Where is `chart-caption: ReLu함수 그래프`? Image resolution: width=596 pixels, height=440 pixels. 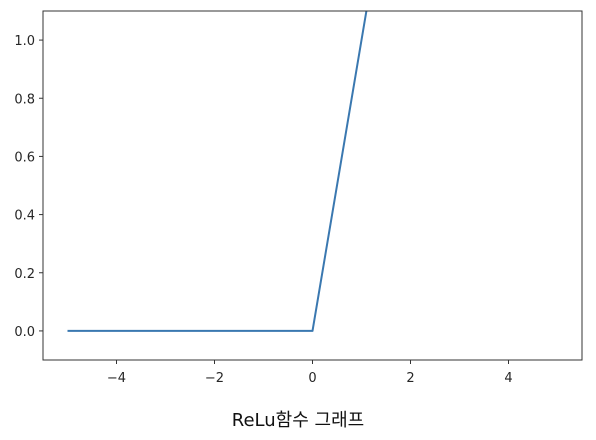 chart-caption: ReLu함수 그래프 is located at coordinates (298, 420).